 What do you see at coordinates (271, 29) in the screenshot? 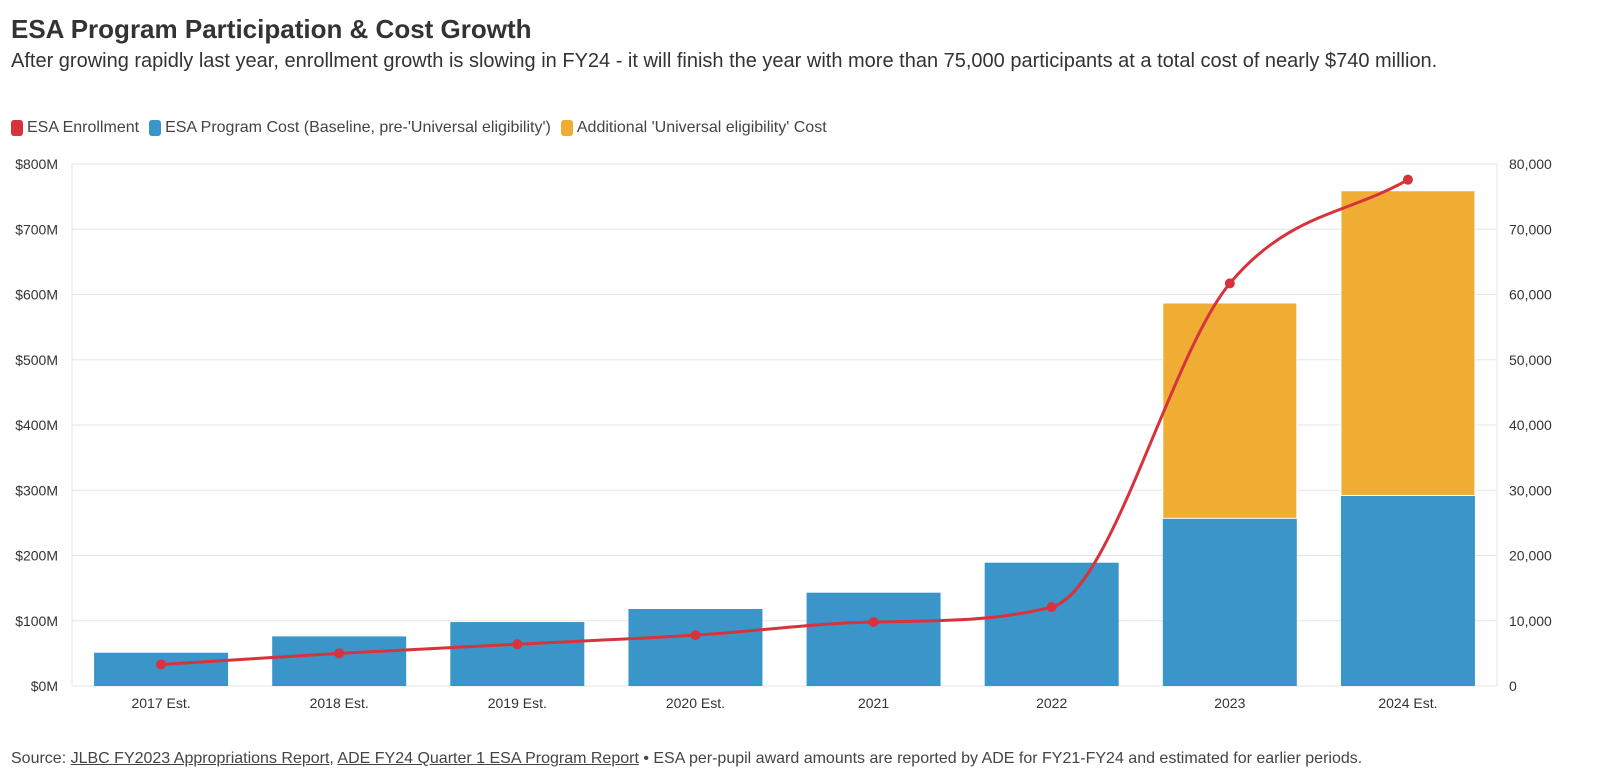
I see `chart-title: ESA Program Participation & Cost Growth` at bounding box center [271, 29].